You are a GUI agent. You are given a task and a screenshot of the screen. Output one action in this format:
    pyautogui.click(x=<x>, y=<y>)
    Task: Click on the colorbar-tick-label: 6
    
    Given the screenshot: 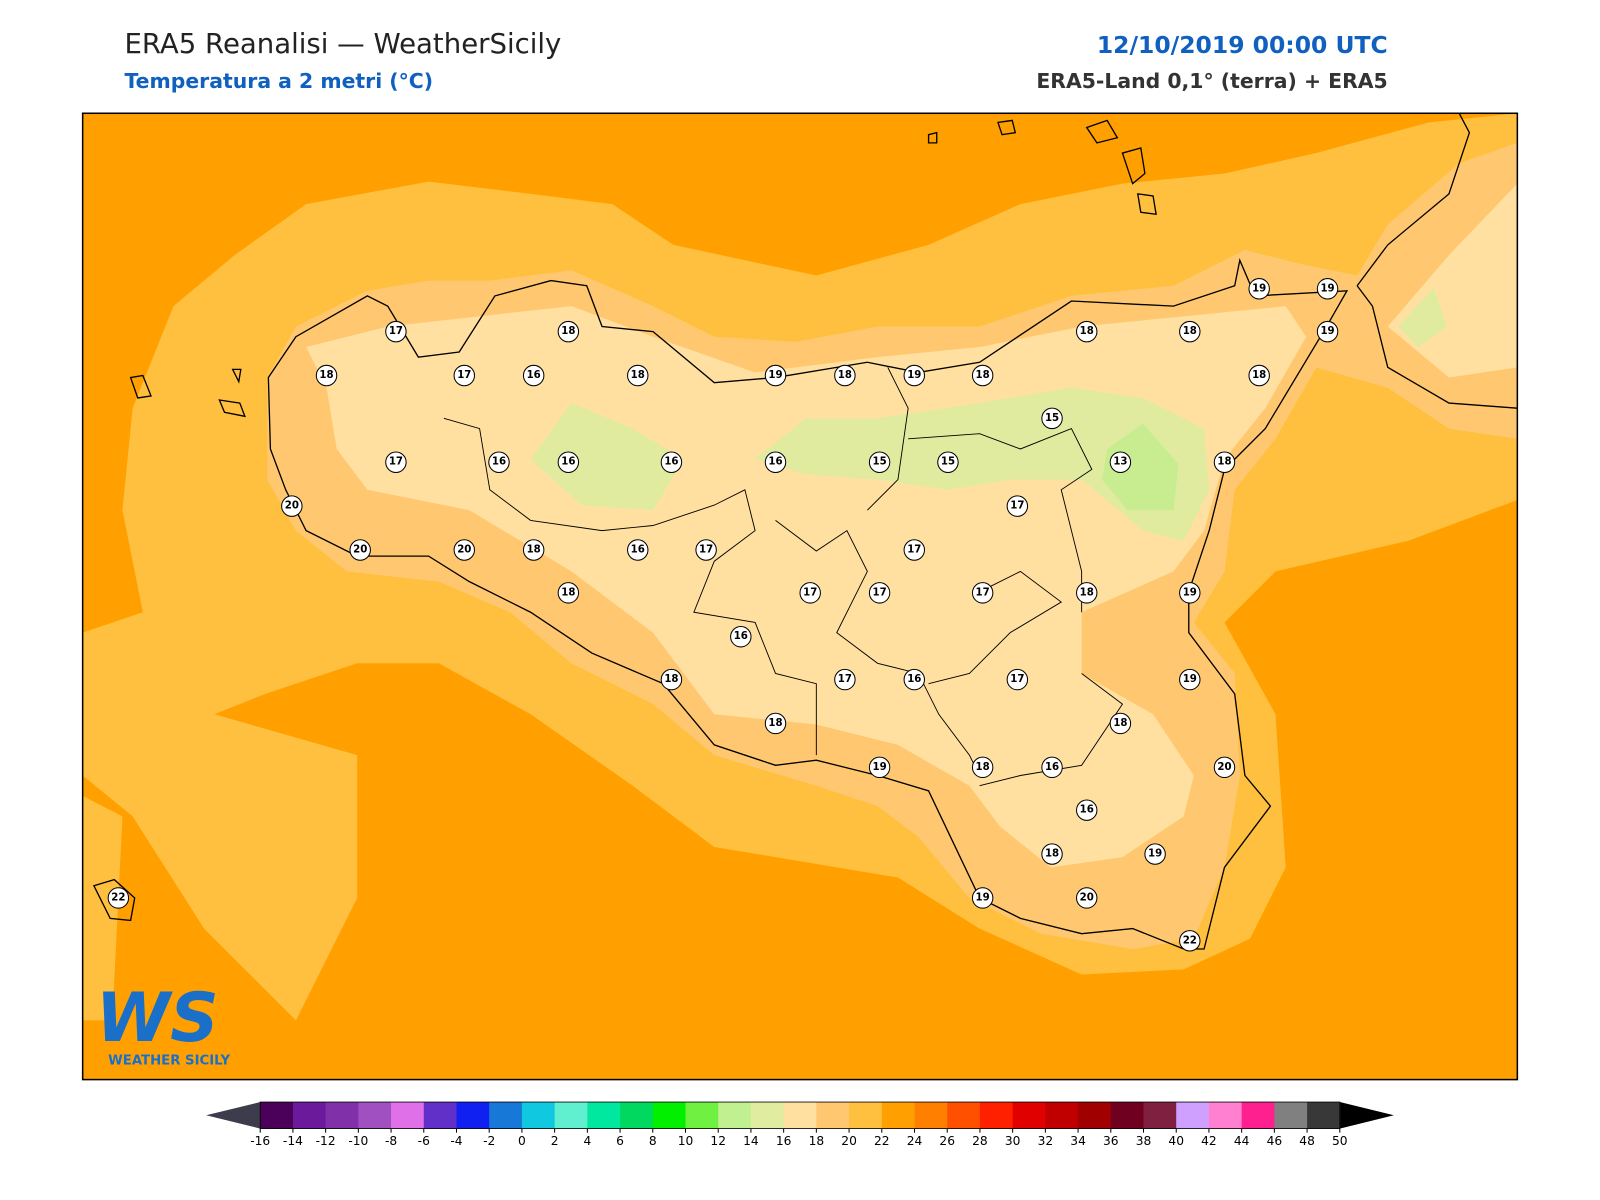 What is the action you would take?
    pyautogui.click(x=620, y=1141)
    